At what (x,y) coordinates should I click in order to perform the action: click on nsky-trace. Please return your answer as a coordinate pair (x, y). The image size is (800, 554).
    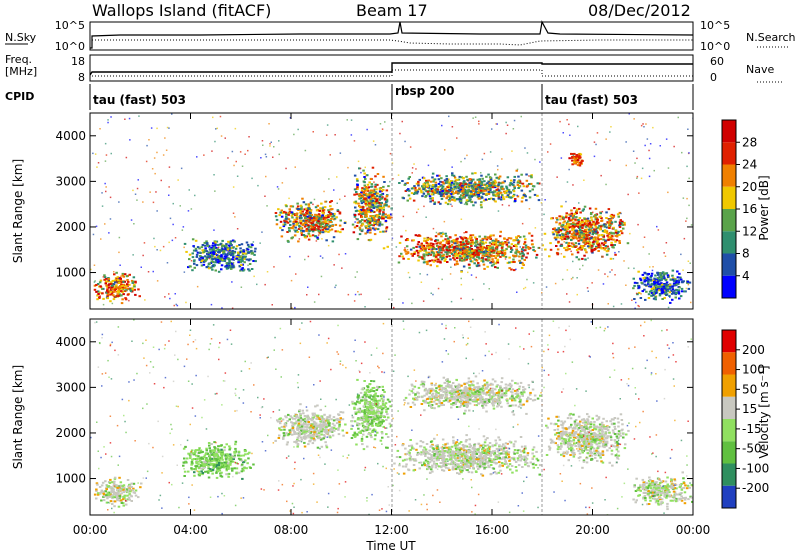
    Looking at the image, I should click on (392, 34).